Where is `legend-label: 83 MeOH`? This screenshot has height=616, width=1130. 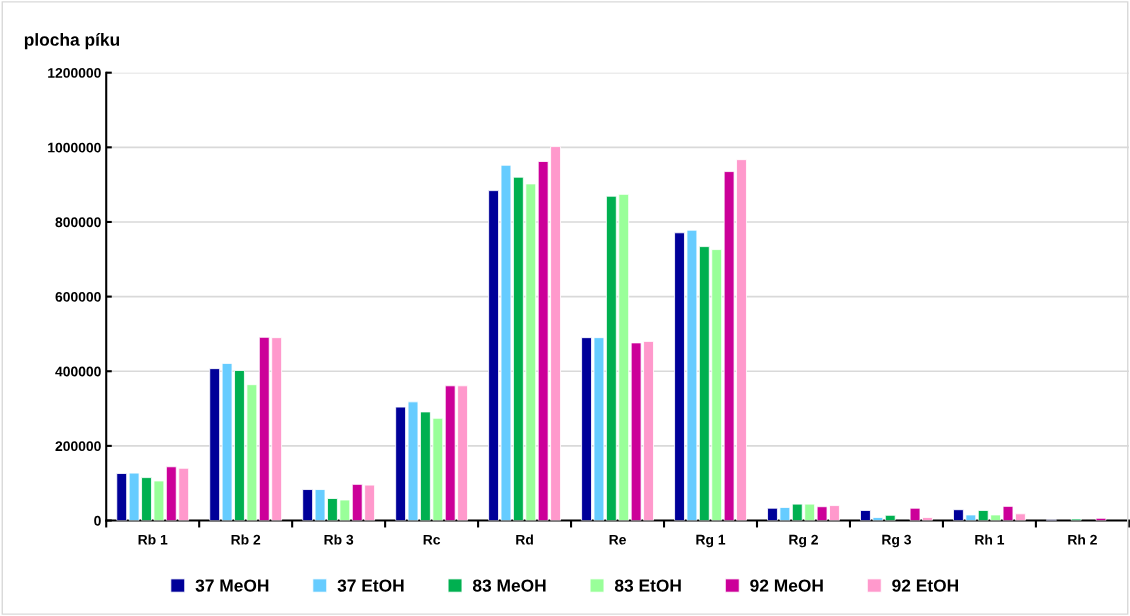
legend-label: 83 MeOH is located at coordinates (509, 585).